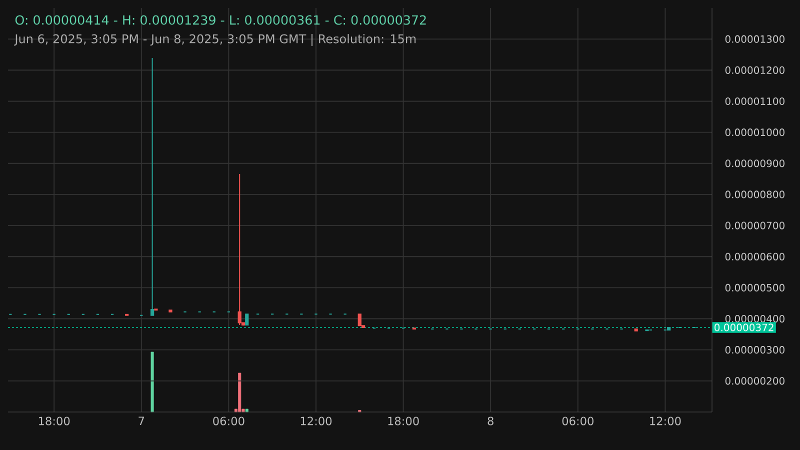  What do you see at coordinates (754, 318) in the screenshot?
I see `y-tick-label: 0.00000400` at bounding box center [754, 318].